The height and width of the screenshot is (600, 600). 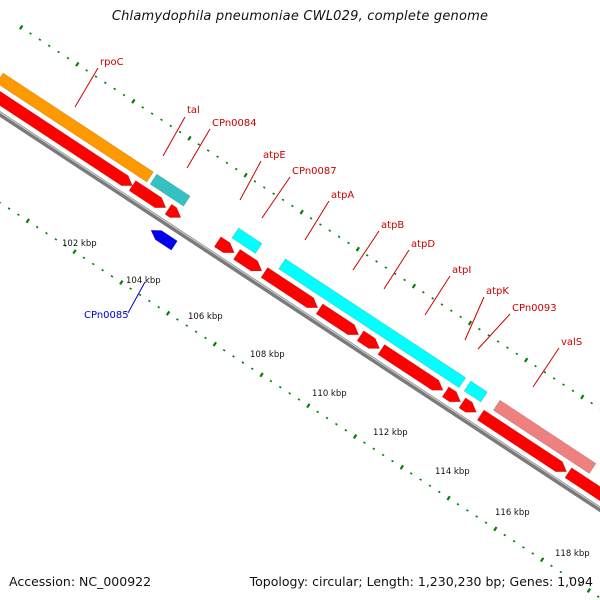 What do you see at coordinates (80, 581) in the screenshot?
I see `accession-text: Accession: NC_000922` at bounding box center [80, 581].